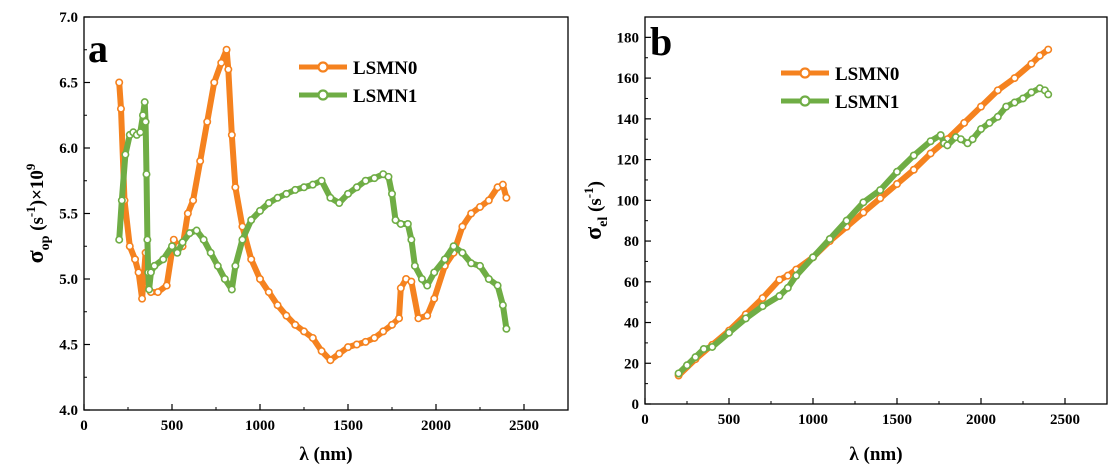  Describe the element at coordinates (628, 120) in the screenshot. I see `y-tick-label: 140` at that location.